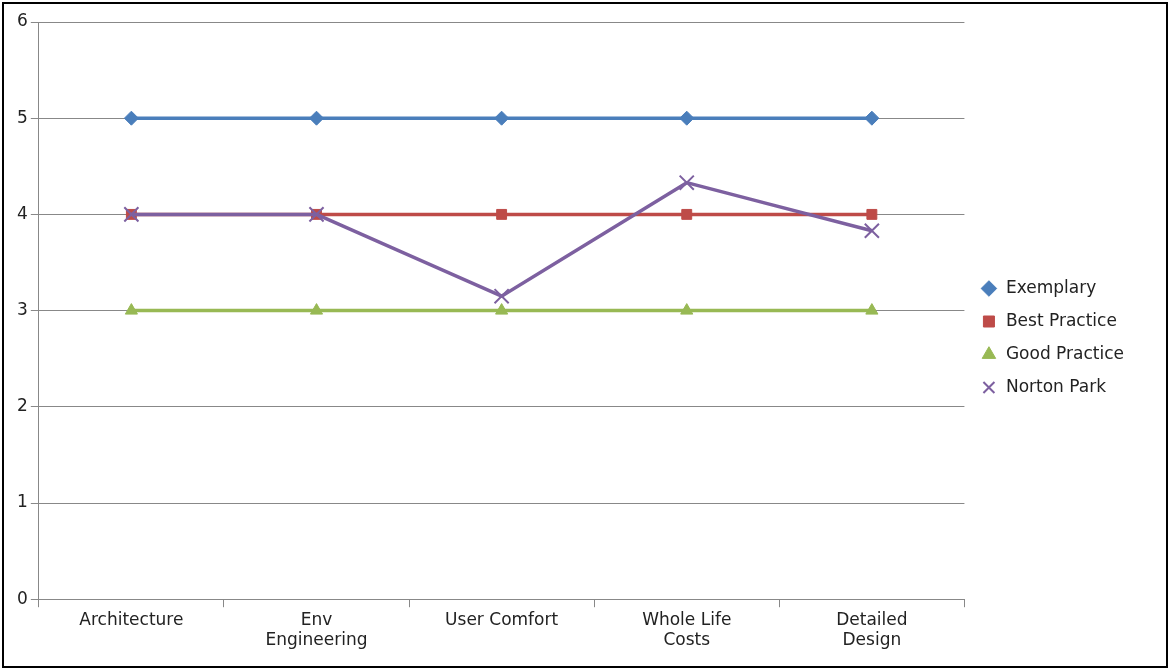 This screenshot has height=668, width=1168. Describe the element at coordinates (1056, 385) in the screenshot. I see `legend-label: Norton Park` at that location.